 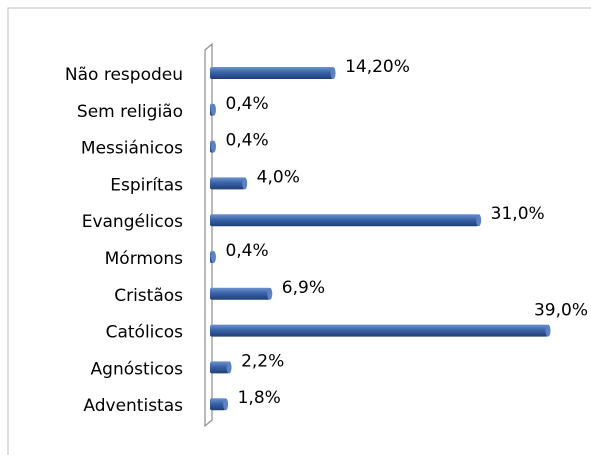 What do you see at coordinates (137, 369) in the screenshot?
I see `category-label: Agnósticos` at bounding box center [137, 369].